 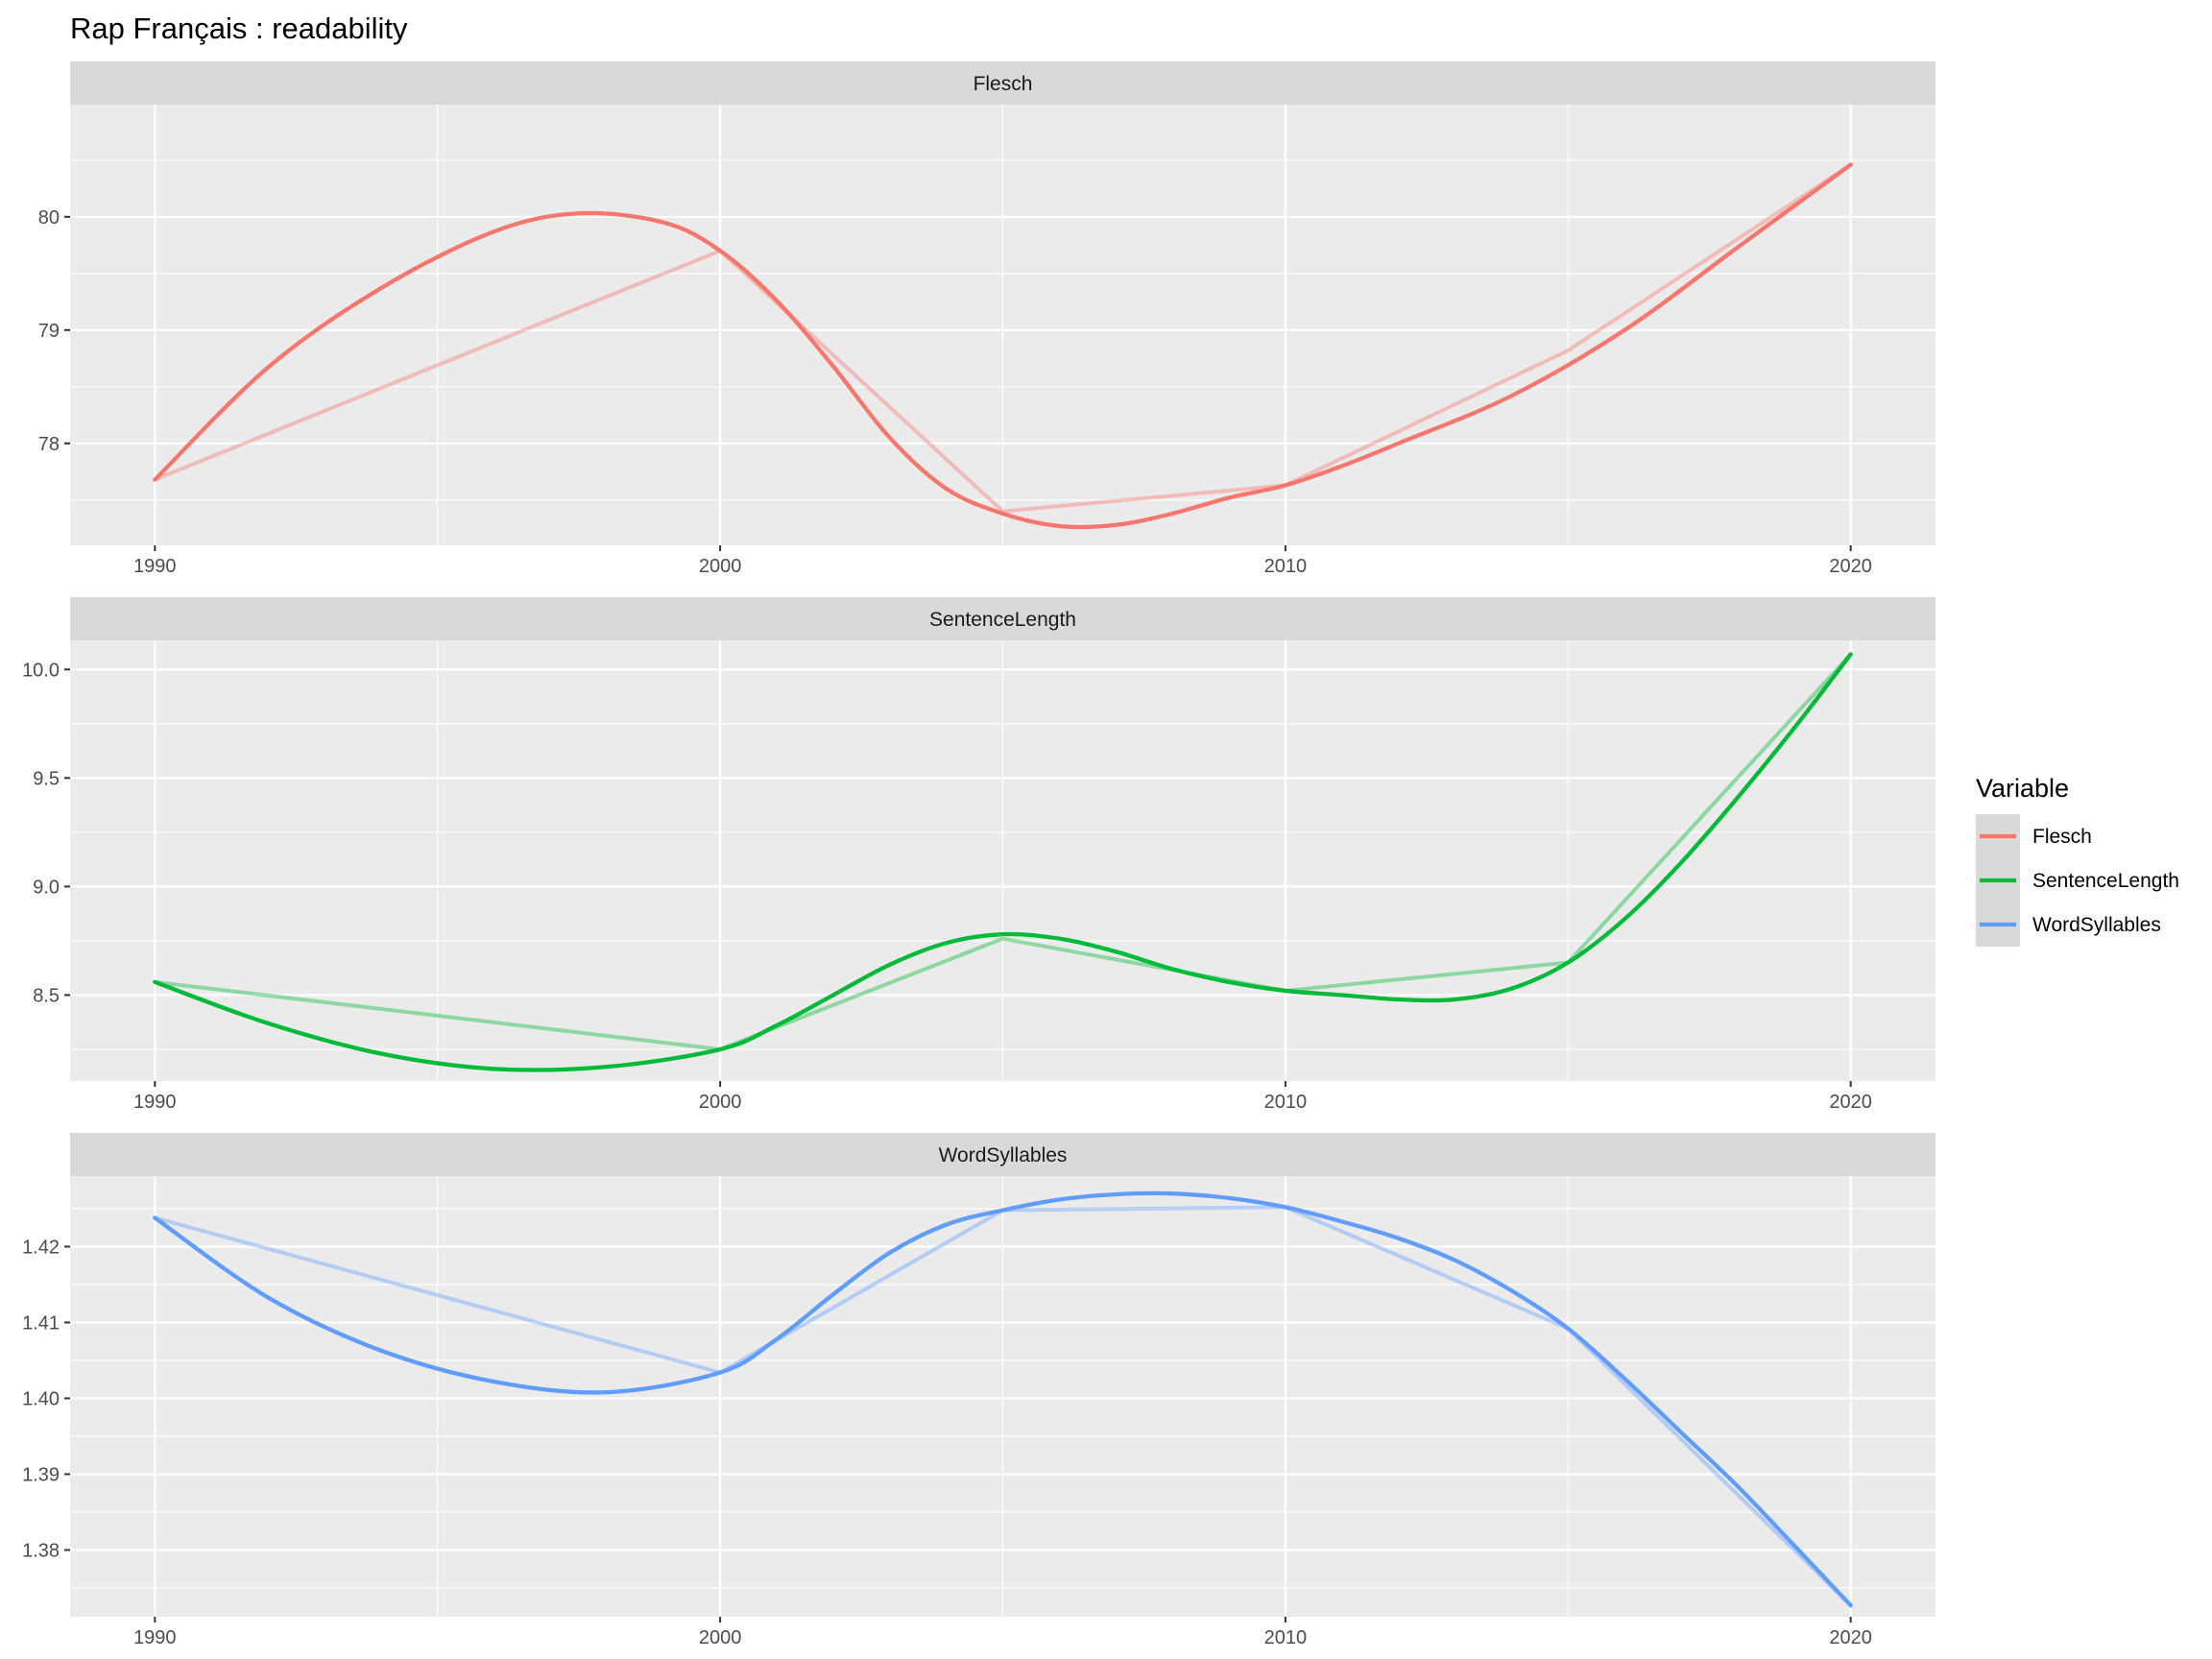 What do you see at coordinates (41, 1474) in the screenshot?
I see `y-tick-label: 1.39` at bounding box center [41, 1474].